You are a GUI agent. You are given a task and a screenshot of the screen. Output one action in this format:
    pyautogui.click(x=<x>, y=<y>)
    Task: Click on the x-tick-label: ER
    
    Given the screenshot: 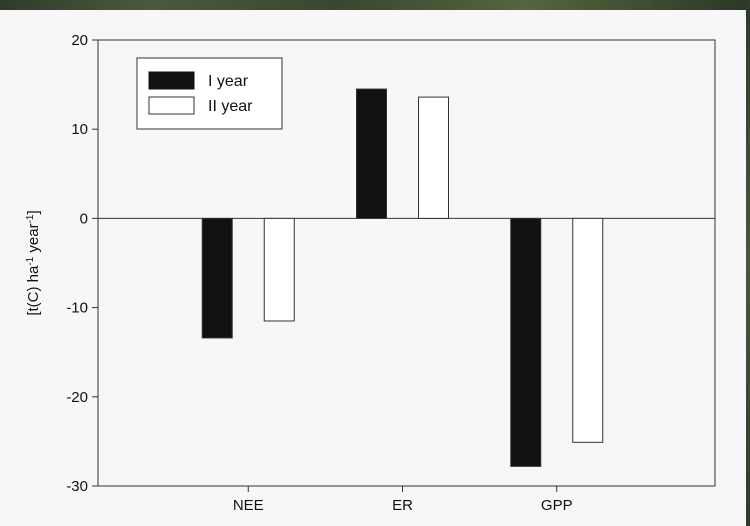 What is the action you would take?
    pyautogui.click(x=402, y=505)
    